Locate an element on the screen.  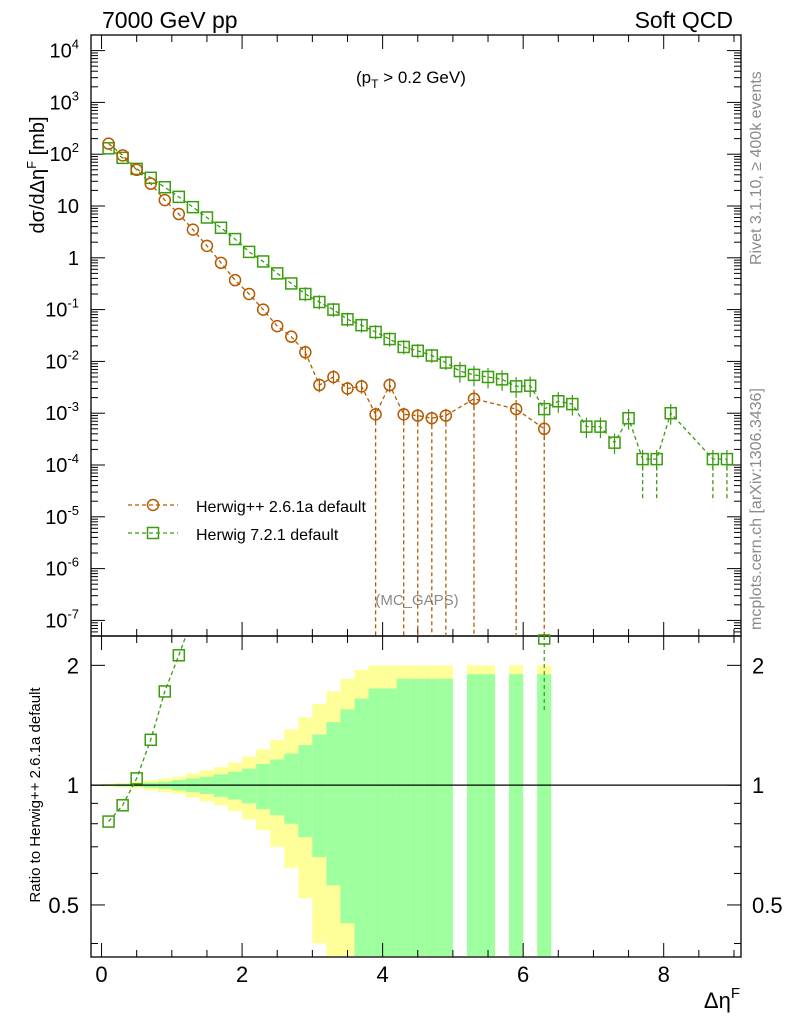
y-tick-exponent: -5 is located at coordinates (73, 510).